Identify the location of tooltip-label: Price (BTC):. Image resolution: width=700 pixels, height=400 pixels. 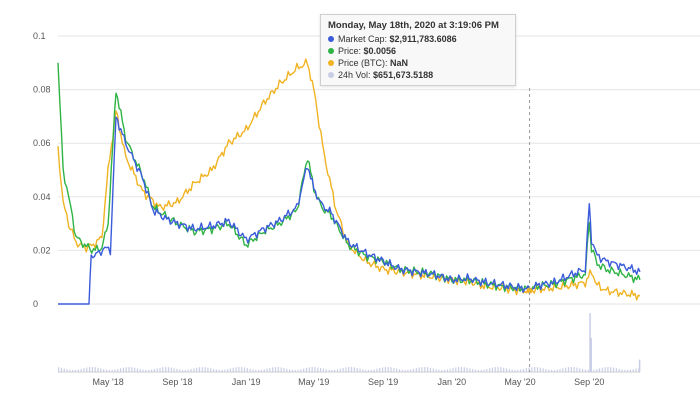
(363, 63).